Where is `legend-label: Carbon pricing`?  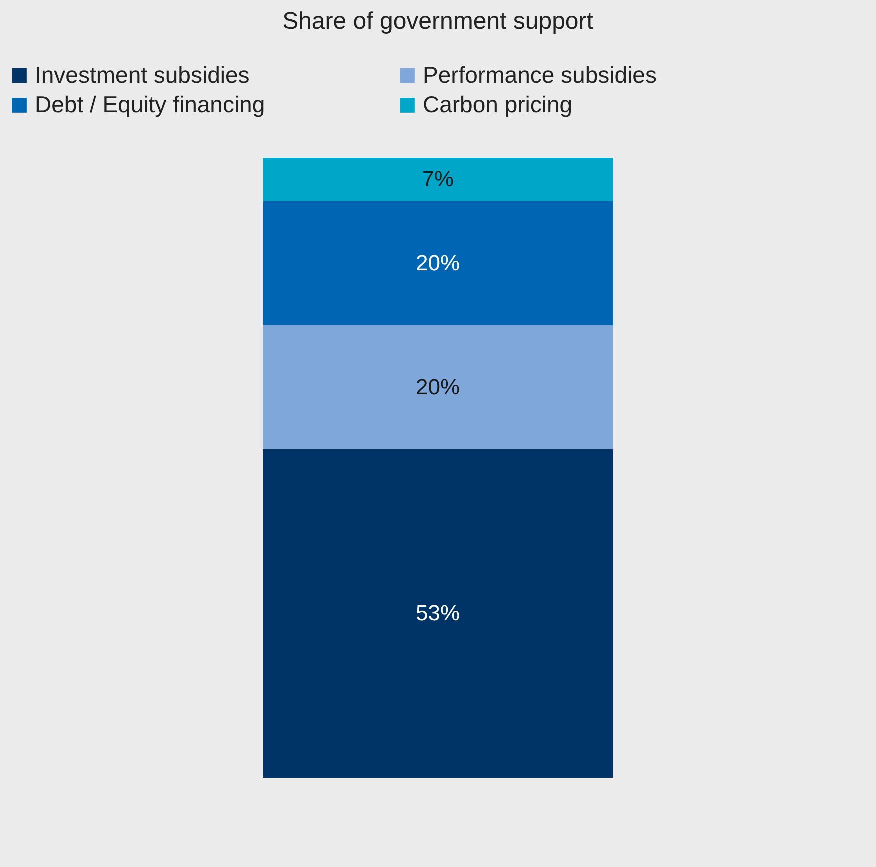 legend-label: Carbon pricing is located at coordinates (498, 105).